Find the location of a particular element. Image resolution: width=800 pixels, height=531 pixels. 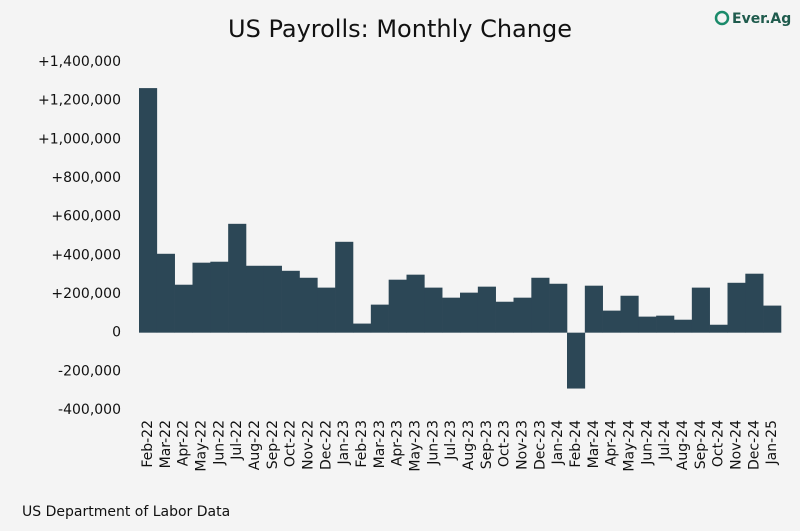

x-tick-label: May-24 is located at coordinates (629, 446).